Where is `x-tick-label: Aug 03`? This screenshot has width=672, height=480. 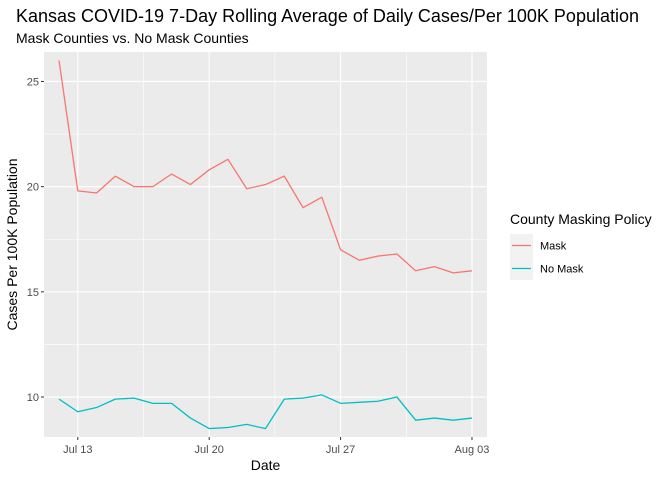 x-tick-label: Aug 03 is located at coordinates (472, 450).